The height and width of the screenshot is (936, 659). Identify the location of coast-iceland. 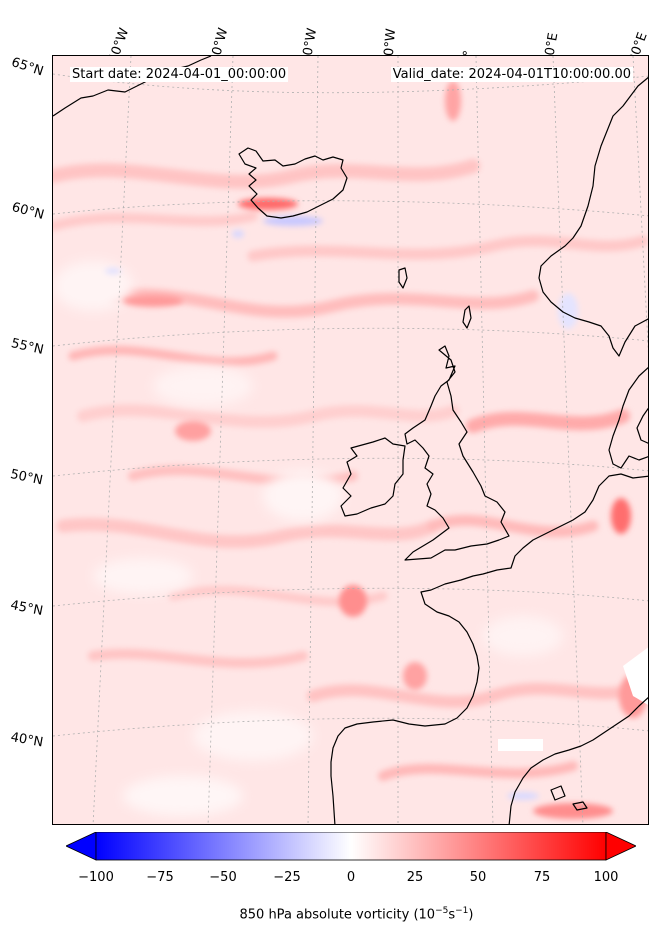
(293, 183).